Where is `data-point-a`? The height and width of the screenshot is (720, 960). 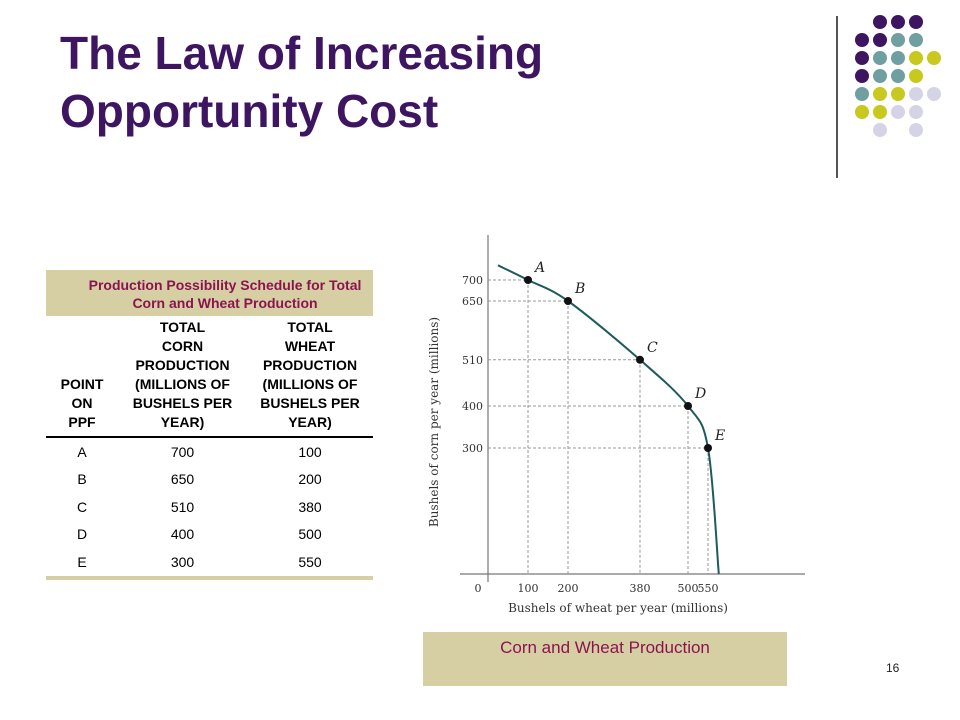
data-point-a is located at coordinates (528, 280).